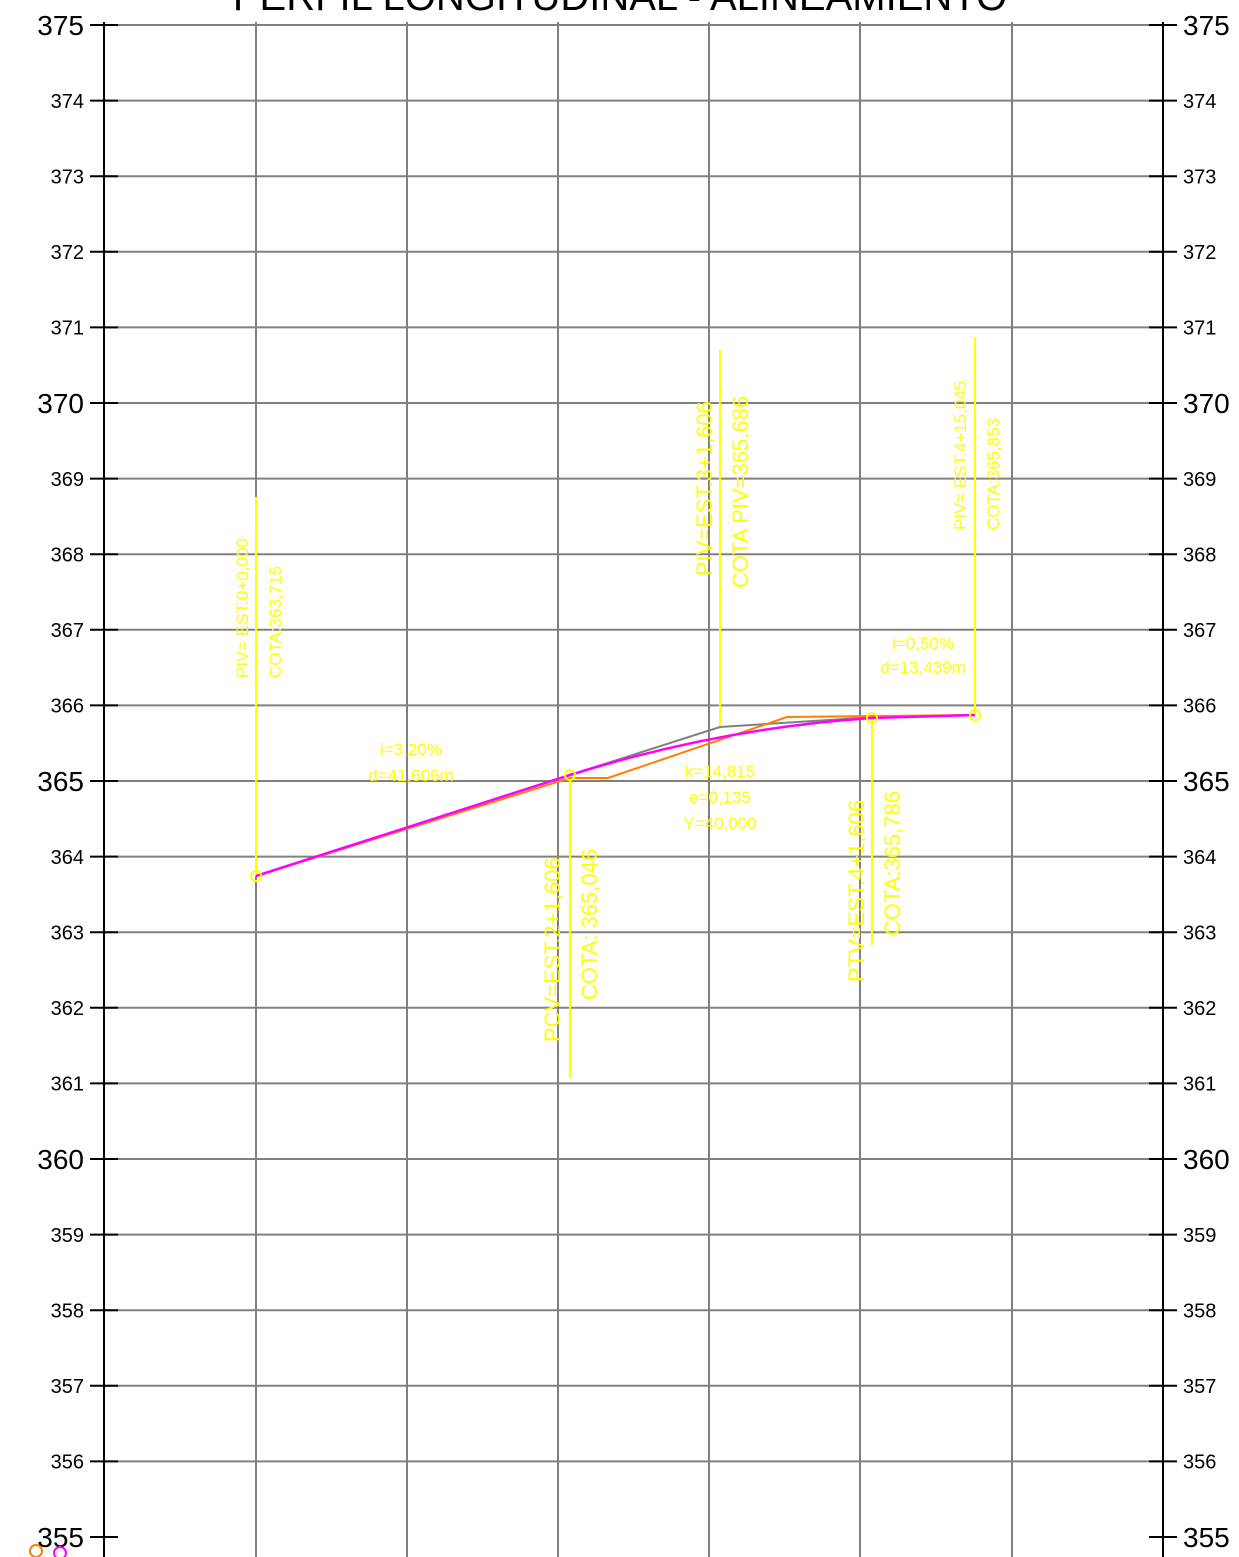 Image resolution: width=1239 pixels, height=1557 pixels. I want to click on slope2-grade-label: i=0,50%, so click(923, 643).